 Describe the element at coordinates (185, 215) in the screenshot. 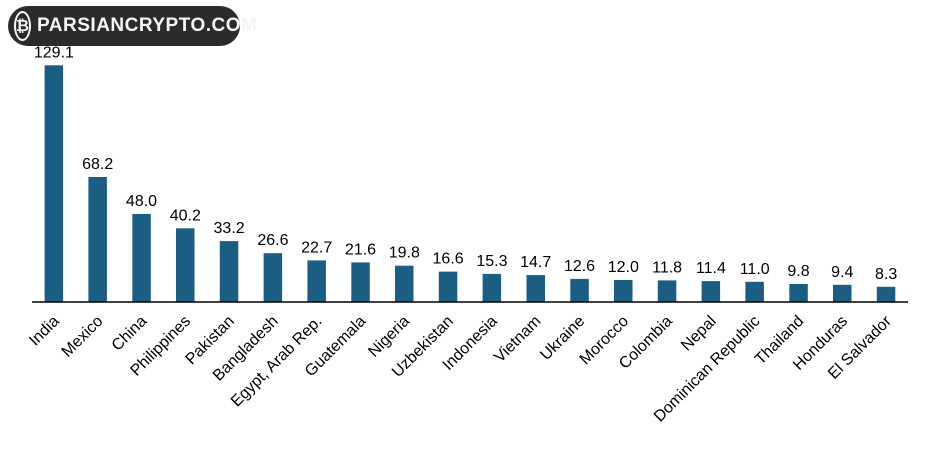

I see `data-label: 40.2` at that location.